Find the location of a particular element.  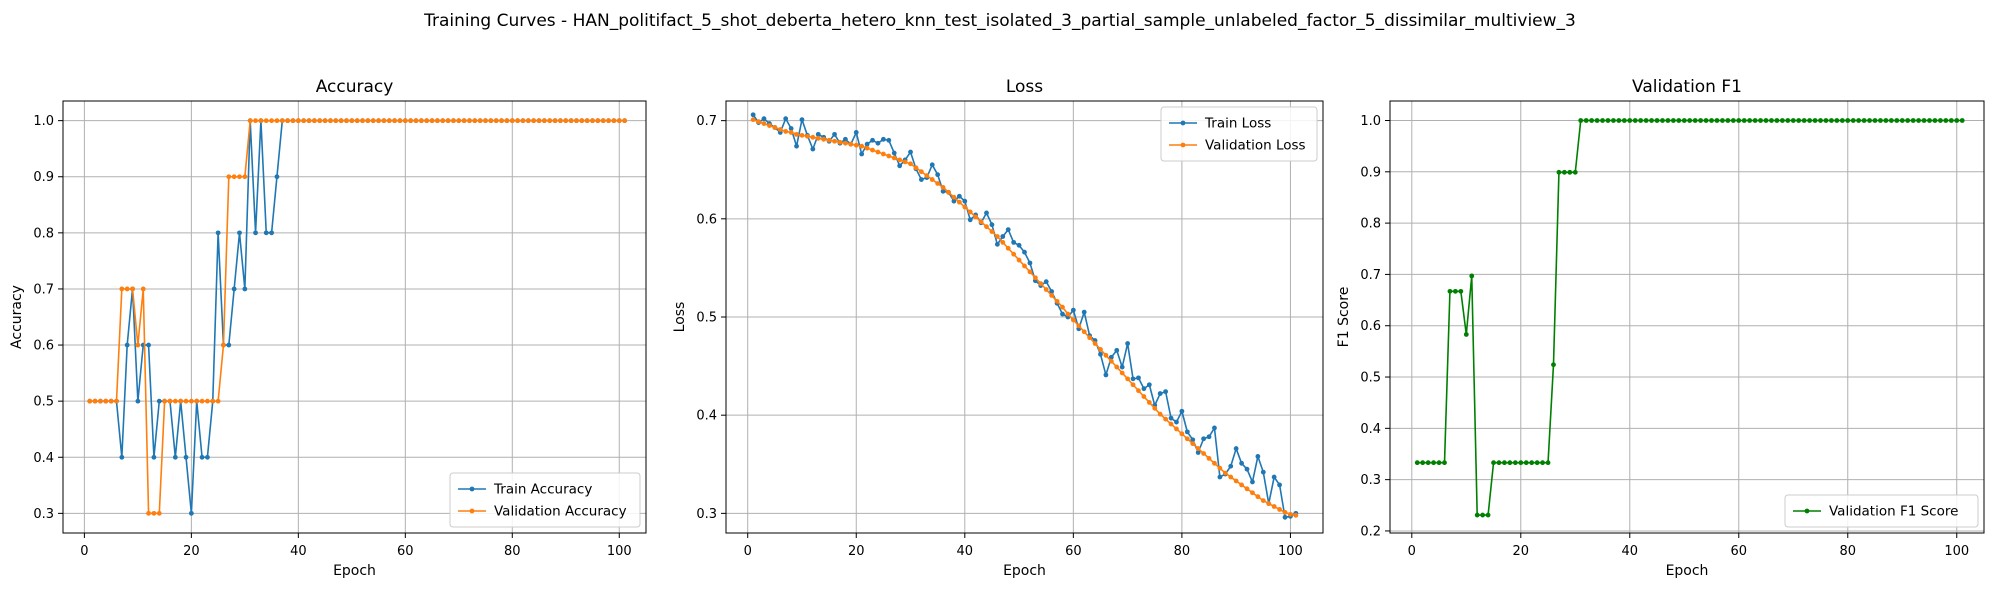

panel-accuracy-ytick-label-5: 0.8 is located at coordinates (43, 233).